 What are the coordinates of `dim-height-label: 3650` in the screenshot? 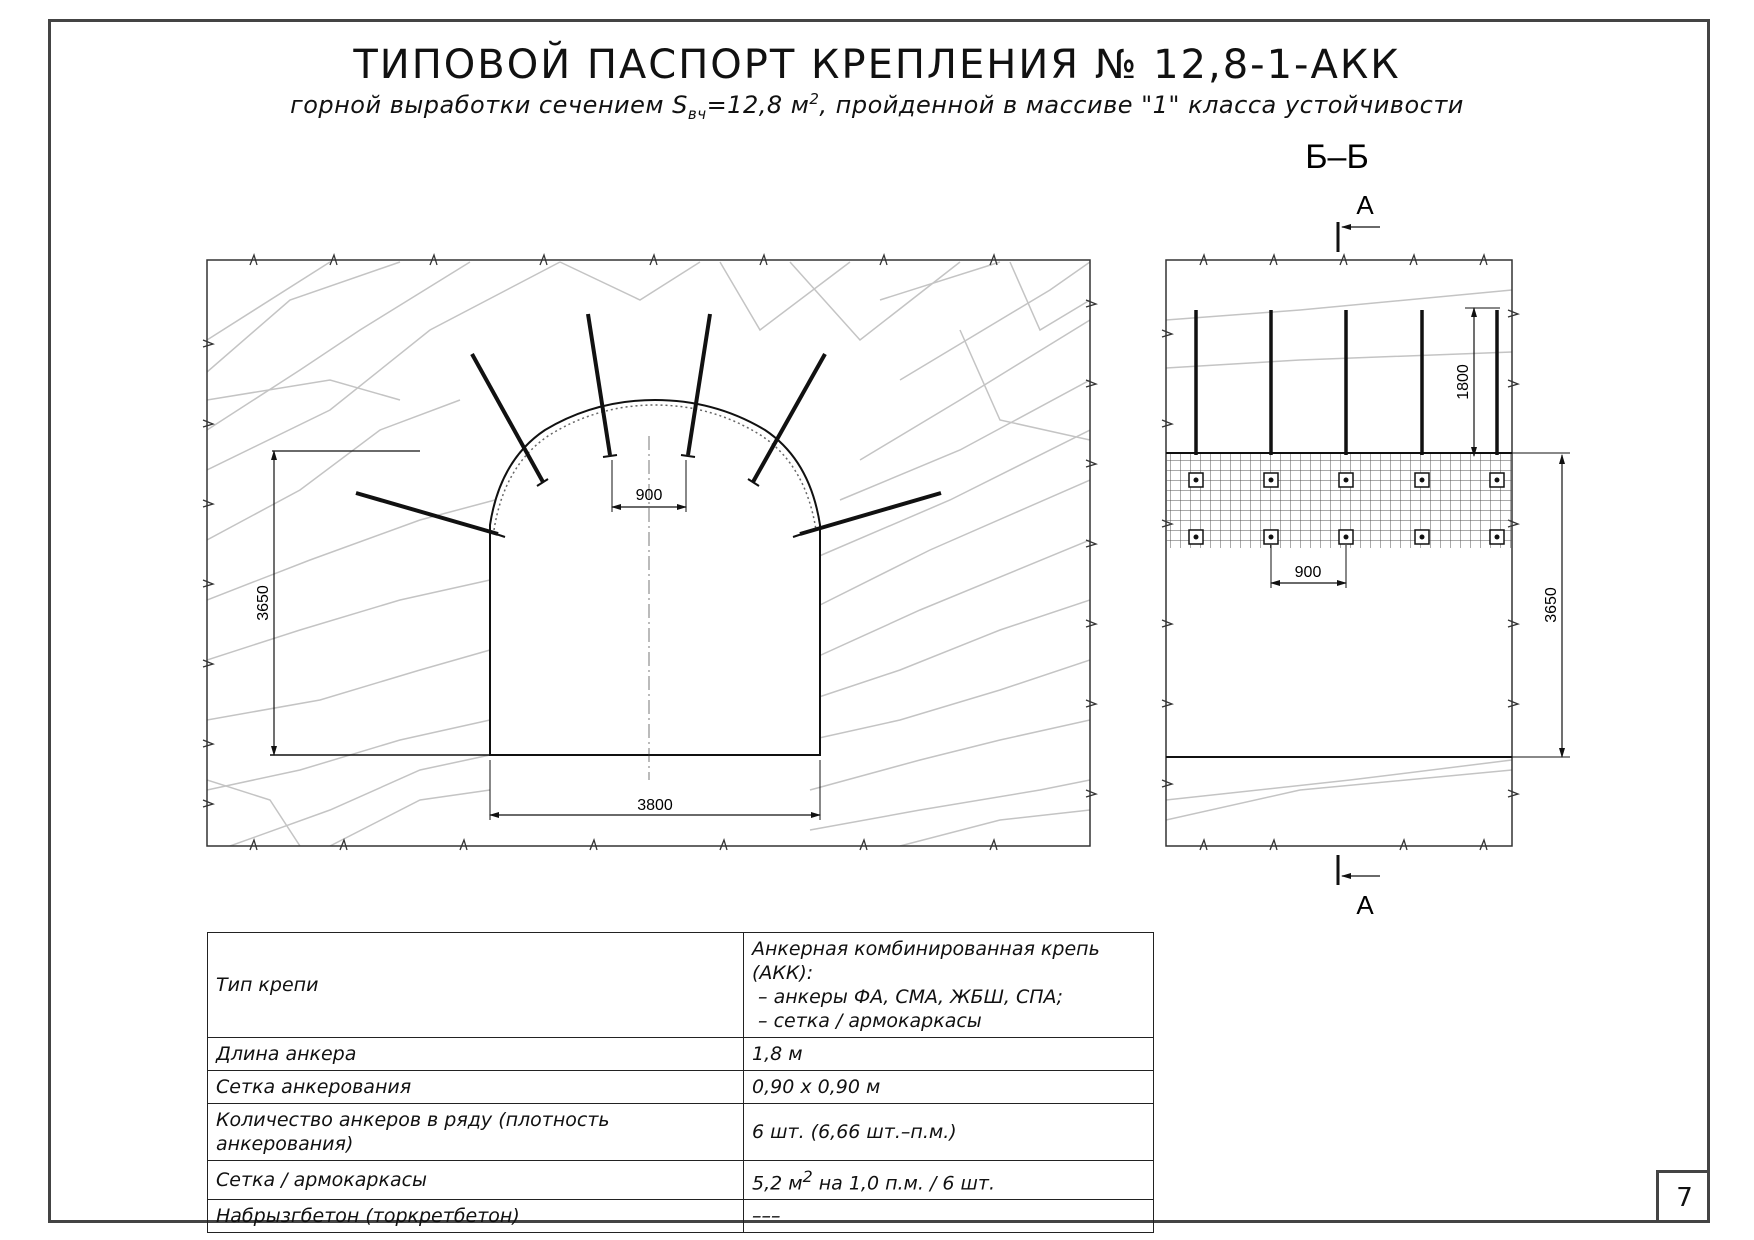 It's located at (263, 603).